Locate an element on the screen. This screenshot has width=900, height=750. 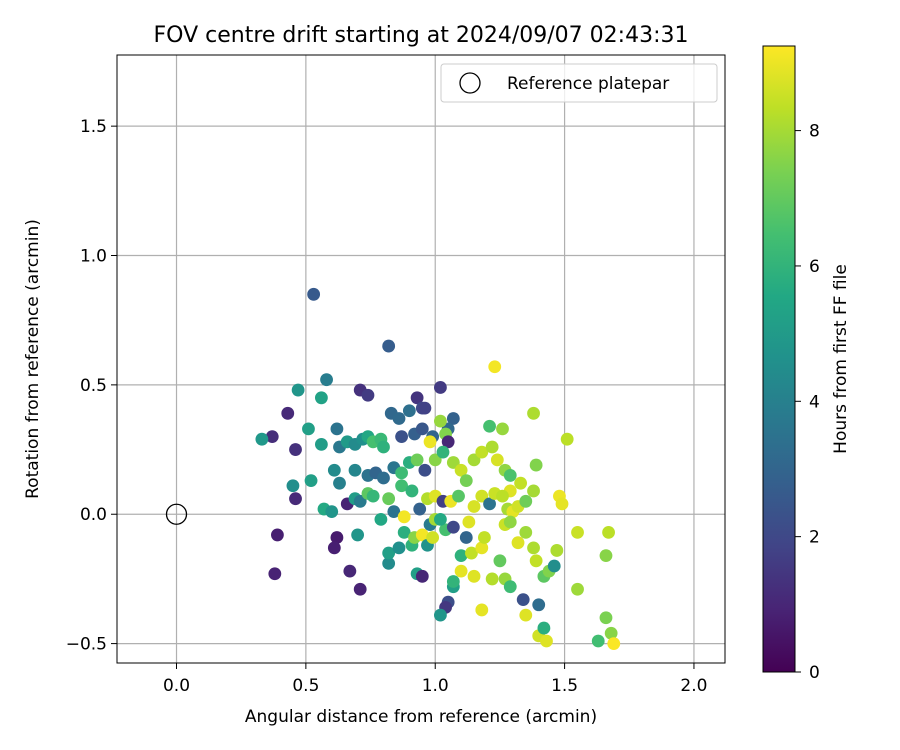
y-axis-ticks: −0.5 0.0 0.5 1.0 1.5 is located at coordinates (91, 386).